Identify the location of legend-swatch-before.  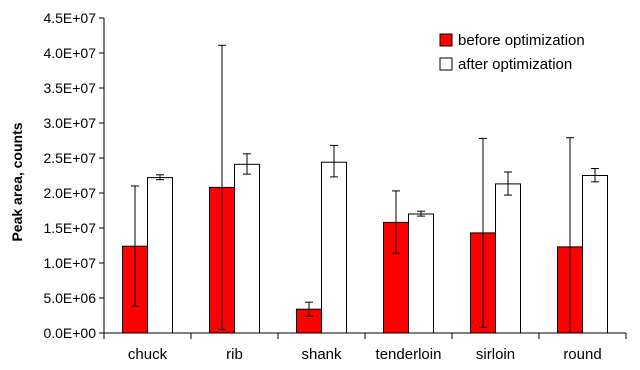
(446, 40).